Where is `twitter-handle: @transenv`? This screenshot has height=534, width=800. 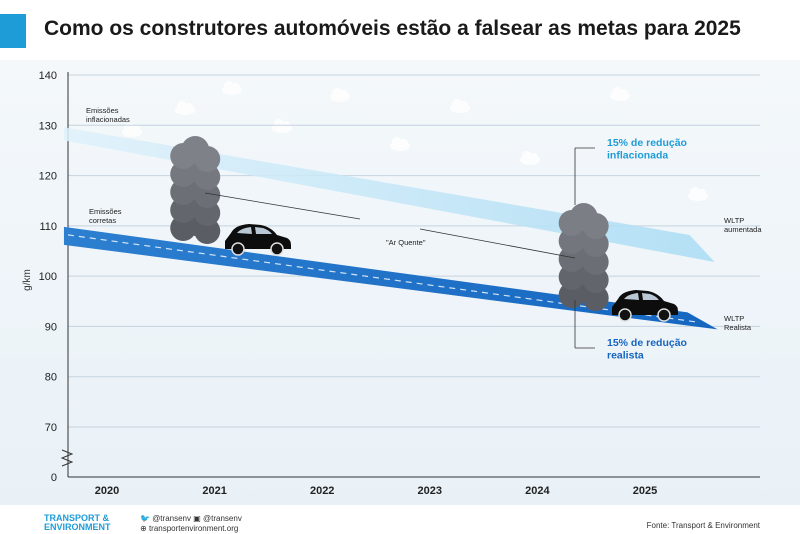
twitter-handle: @transenv is located at coordinates (171, 518).